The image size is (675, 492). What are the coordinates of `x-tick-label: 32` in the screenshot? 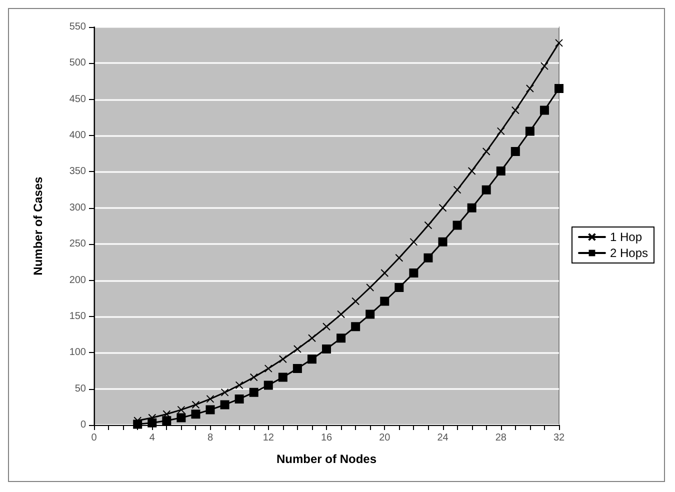 It's located at (559, 438).